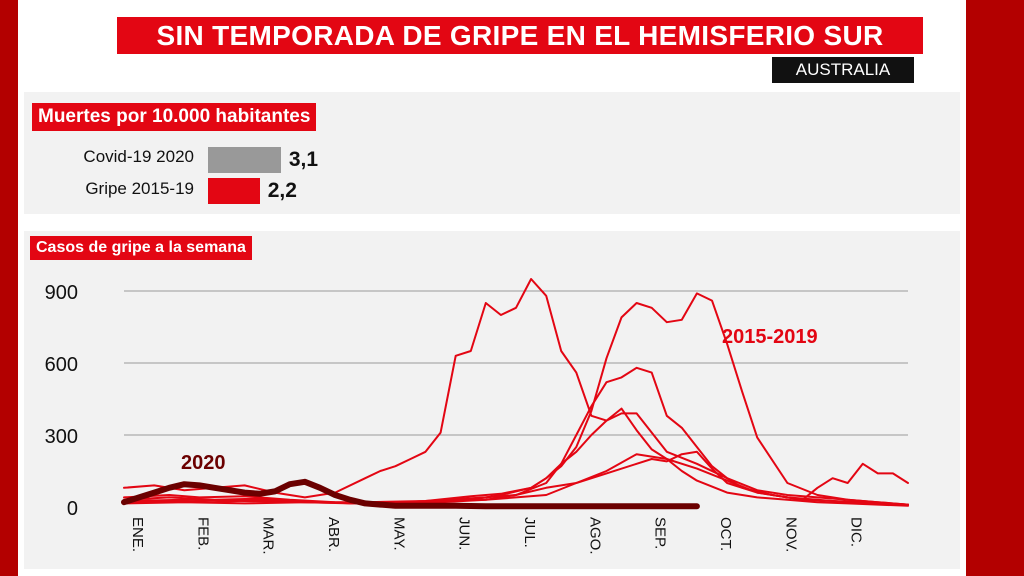 This screenshot has height=576, width=1024. I want to click on left-frame-band, so click(9, 288).